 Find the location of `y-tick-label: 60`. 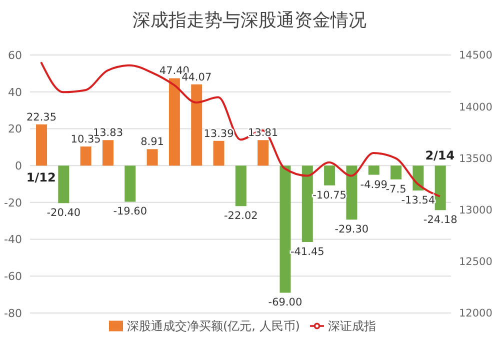

y-tick-label: 60 is located at coordinates (15, 55).